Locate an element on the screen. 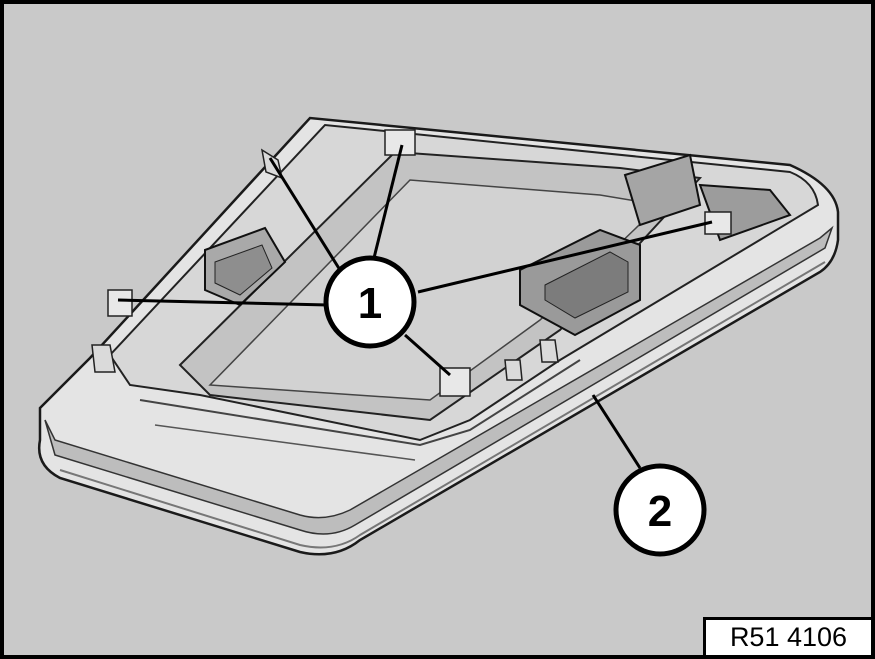 The height and width of the screenshot is (659, 875). callout-1: 1 is located at coordinates (370, 302).